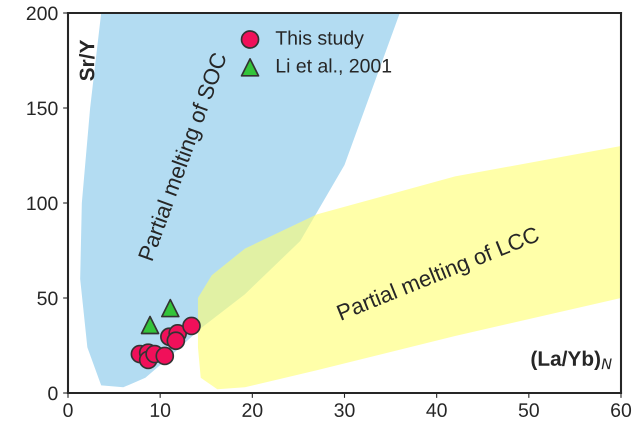 The height and width of the screenshot is (431, 644). Describe the element at coordinates (160, 410) in the screenshot. I see `x-tick-label: 10` at that location.